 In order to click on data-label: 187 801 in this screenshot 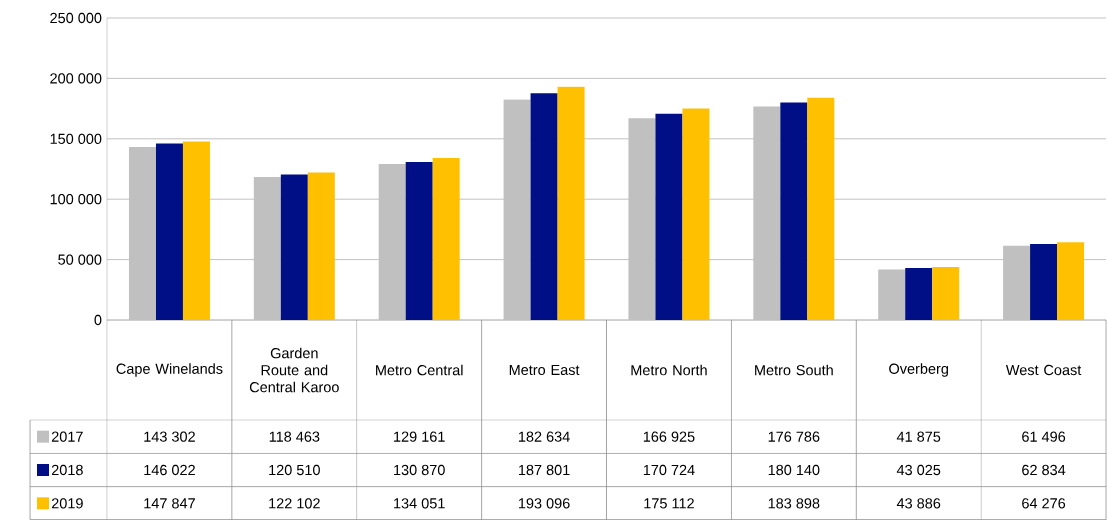, I will do `click(544, 470)`.